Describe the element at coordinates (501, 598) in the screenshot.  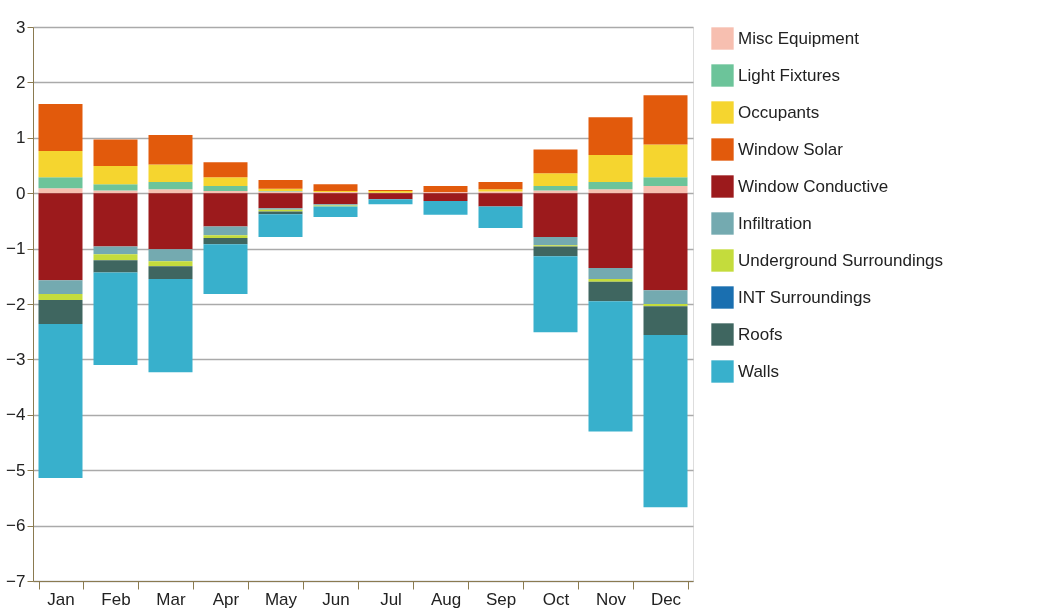
I see `x-tick-label: Sep` at that location.